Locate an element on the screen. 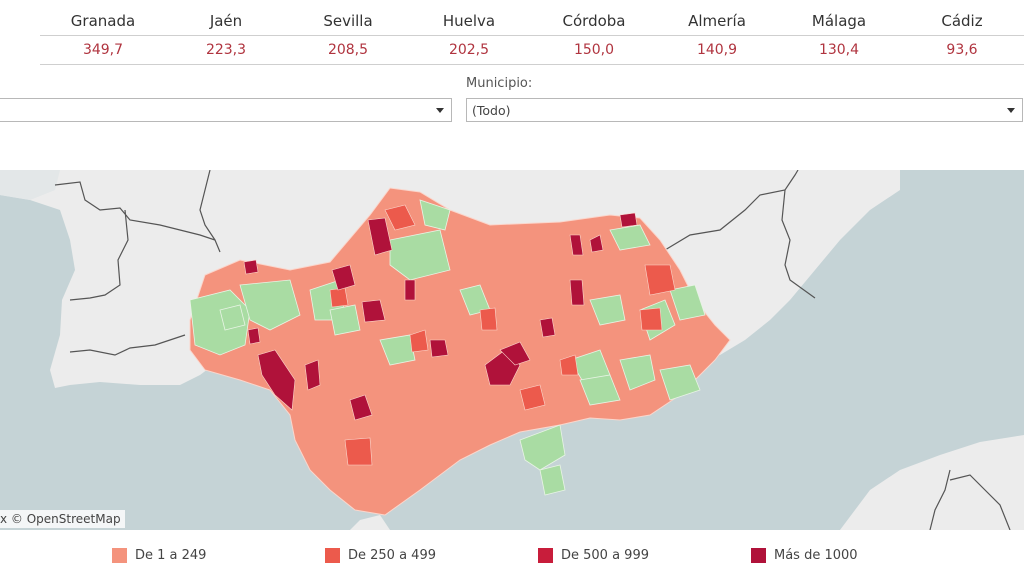  legend-item-mas-1000: Más de 1000 is located at coordinates (804, 555).